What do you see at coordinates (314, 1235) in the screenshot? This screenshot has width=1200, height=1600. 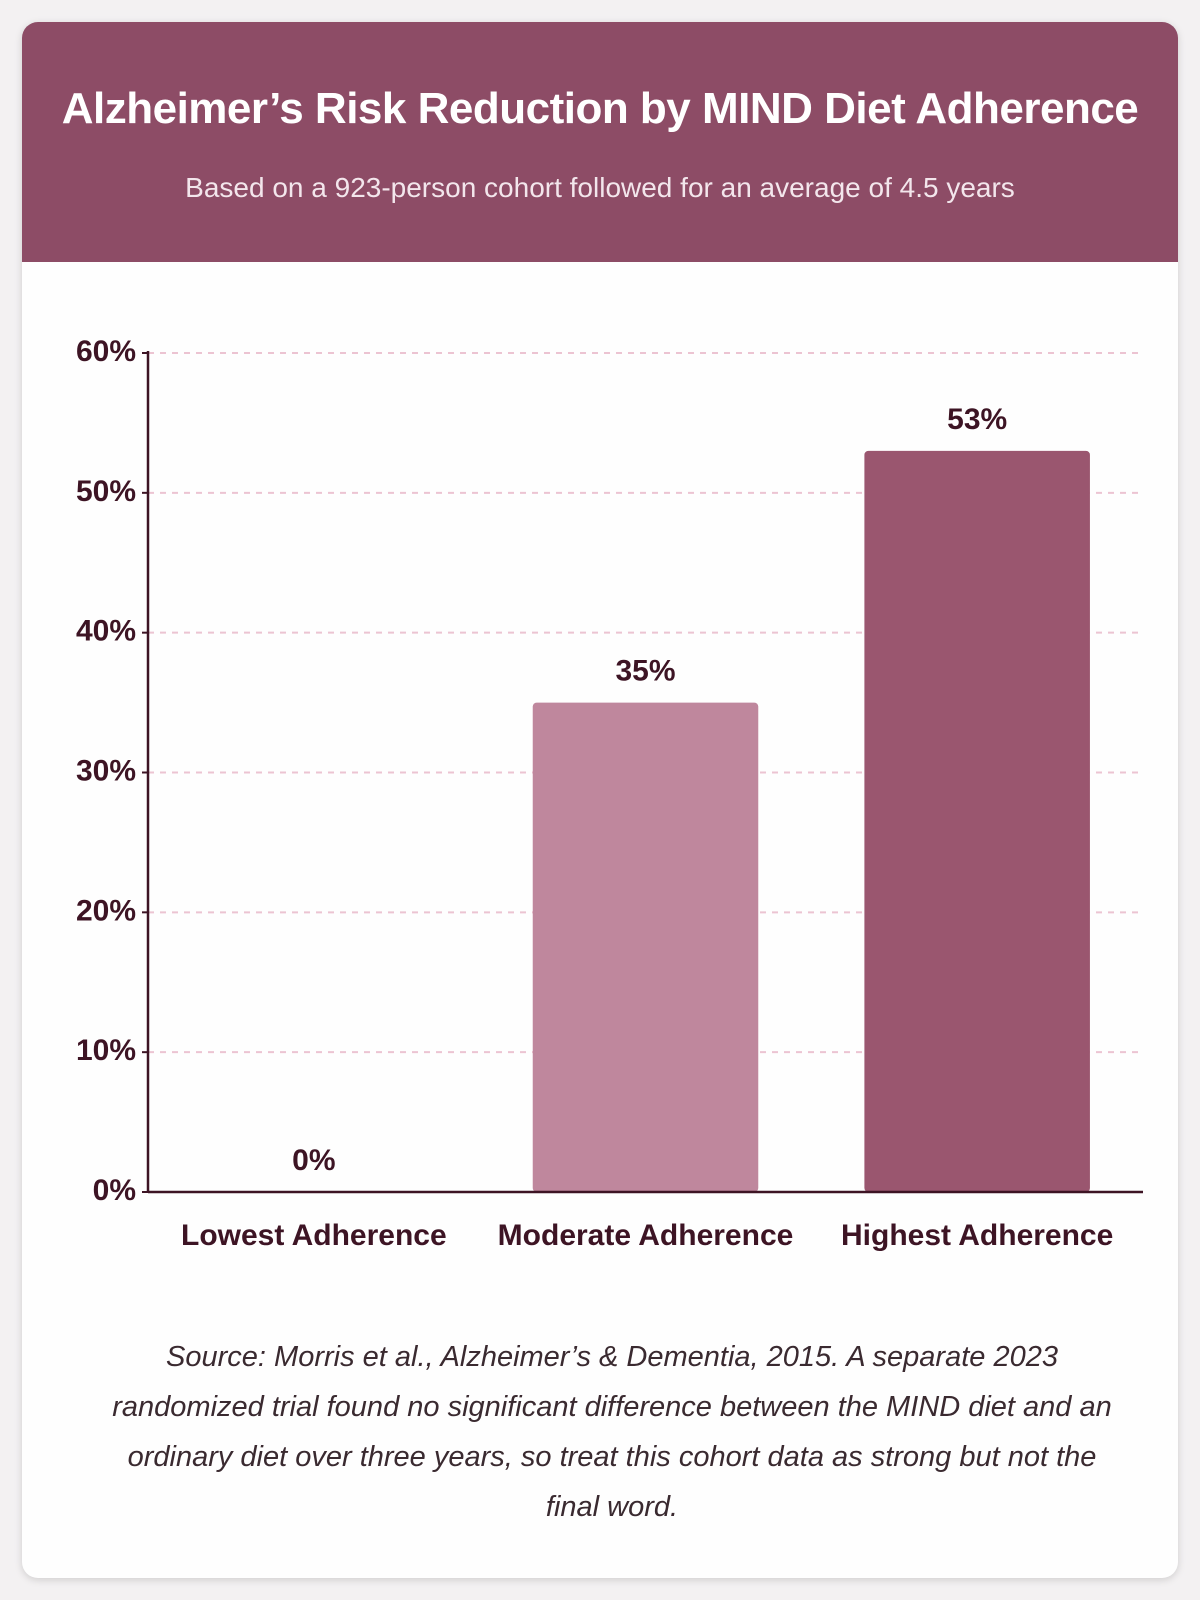 I see `x-tick-label: Lowest Adherence` at bounding box center [314, 1235].